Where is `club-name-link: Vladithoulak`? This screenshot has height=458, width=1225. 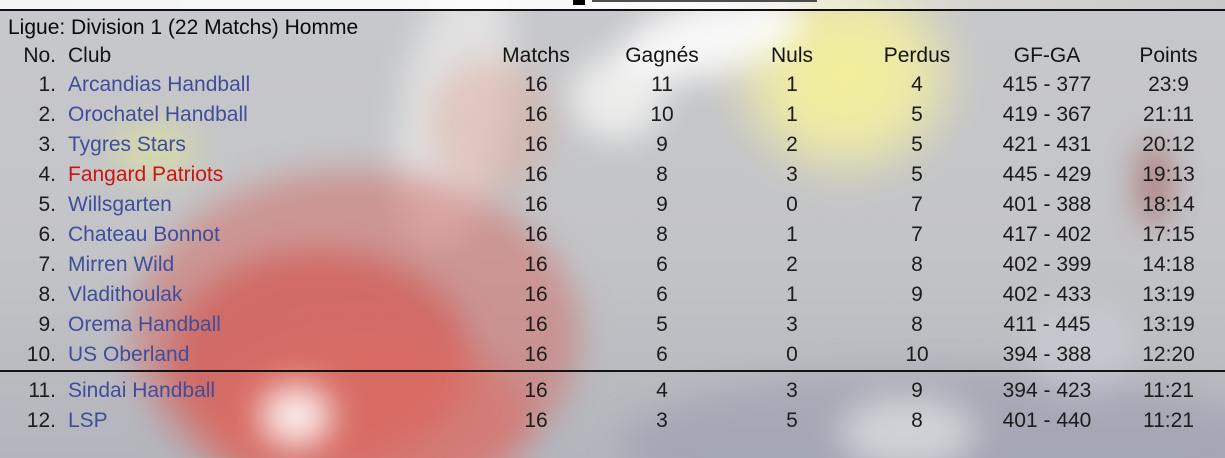 club-name-link: Vladithoulak is located at coordinates (125, 294).